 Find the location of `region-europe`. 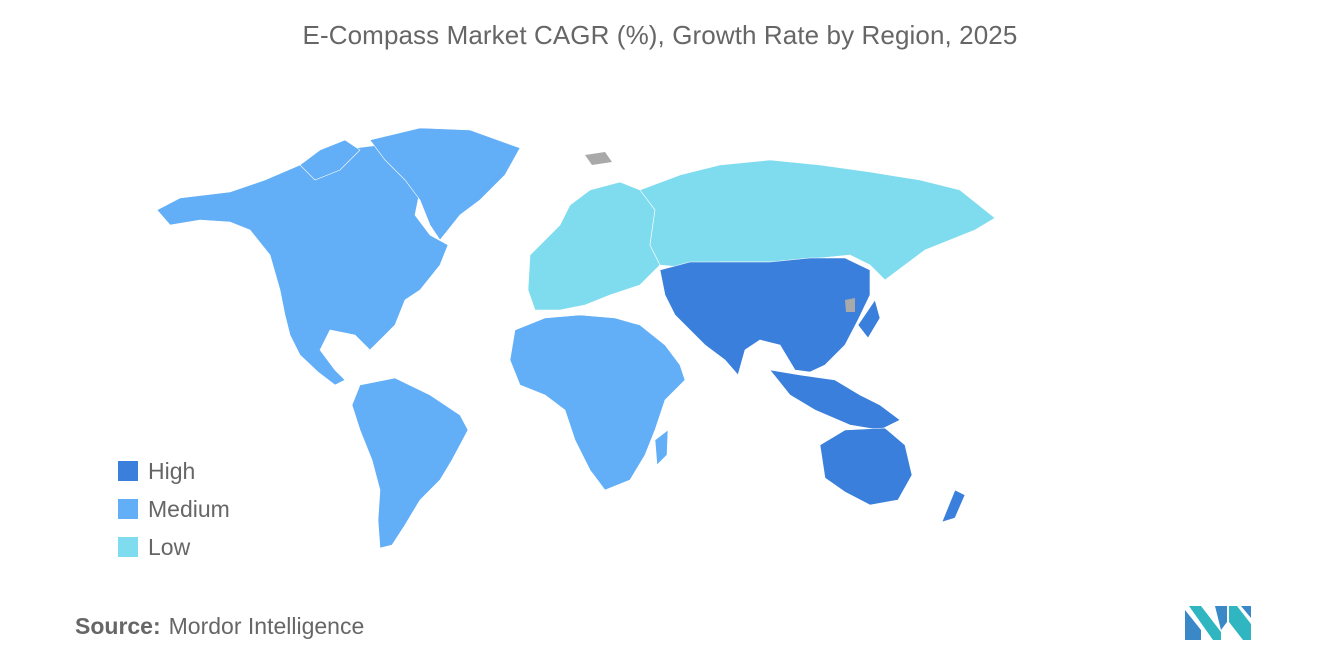

region-europe is located at coordinates (594, 246).